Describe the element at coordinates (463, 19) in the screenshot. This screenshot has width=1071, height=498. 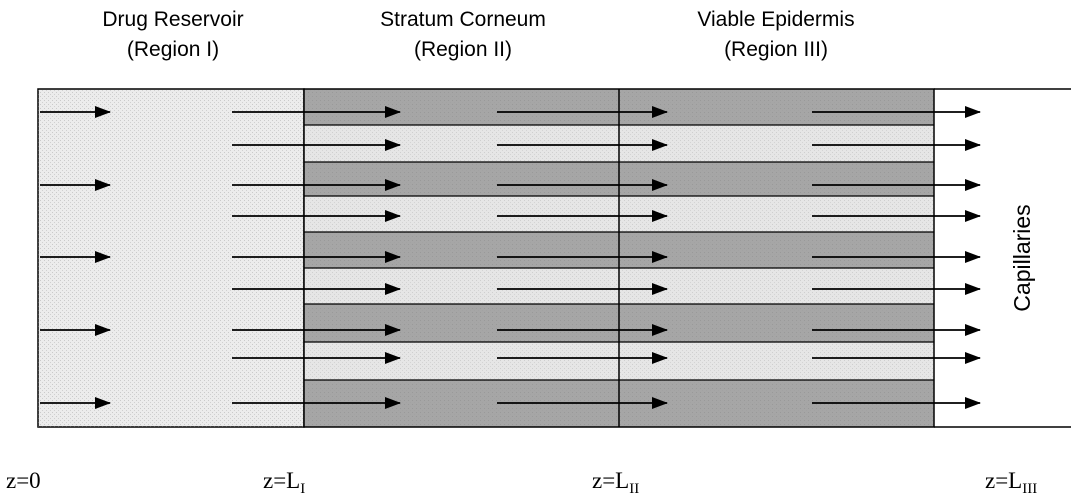
I see `header-stratum-title: Stratum Corneum` at that location.